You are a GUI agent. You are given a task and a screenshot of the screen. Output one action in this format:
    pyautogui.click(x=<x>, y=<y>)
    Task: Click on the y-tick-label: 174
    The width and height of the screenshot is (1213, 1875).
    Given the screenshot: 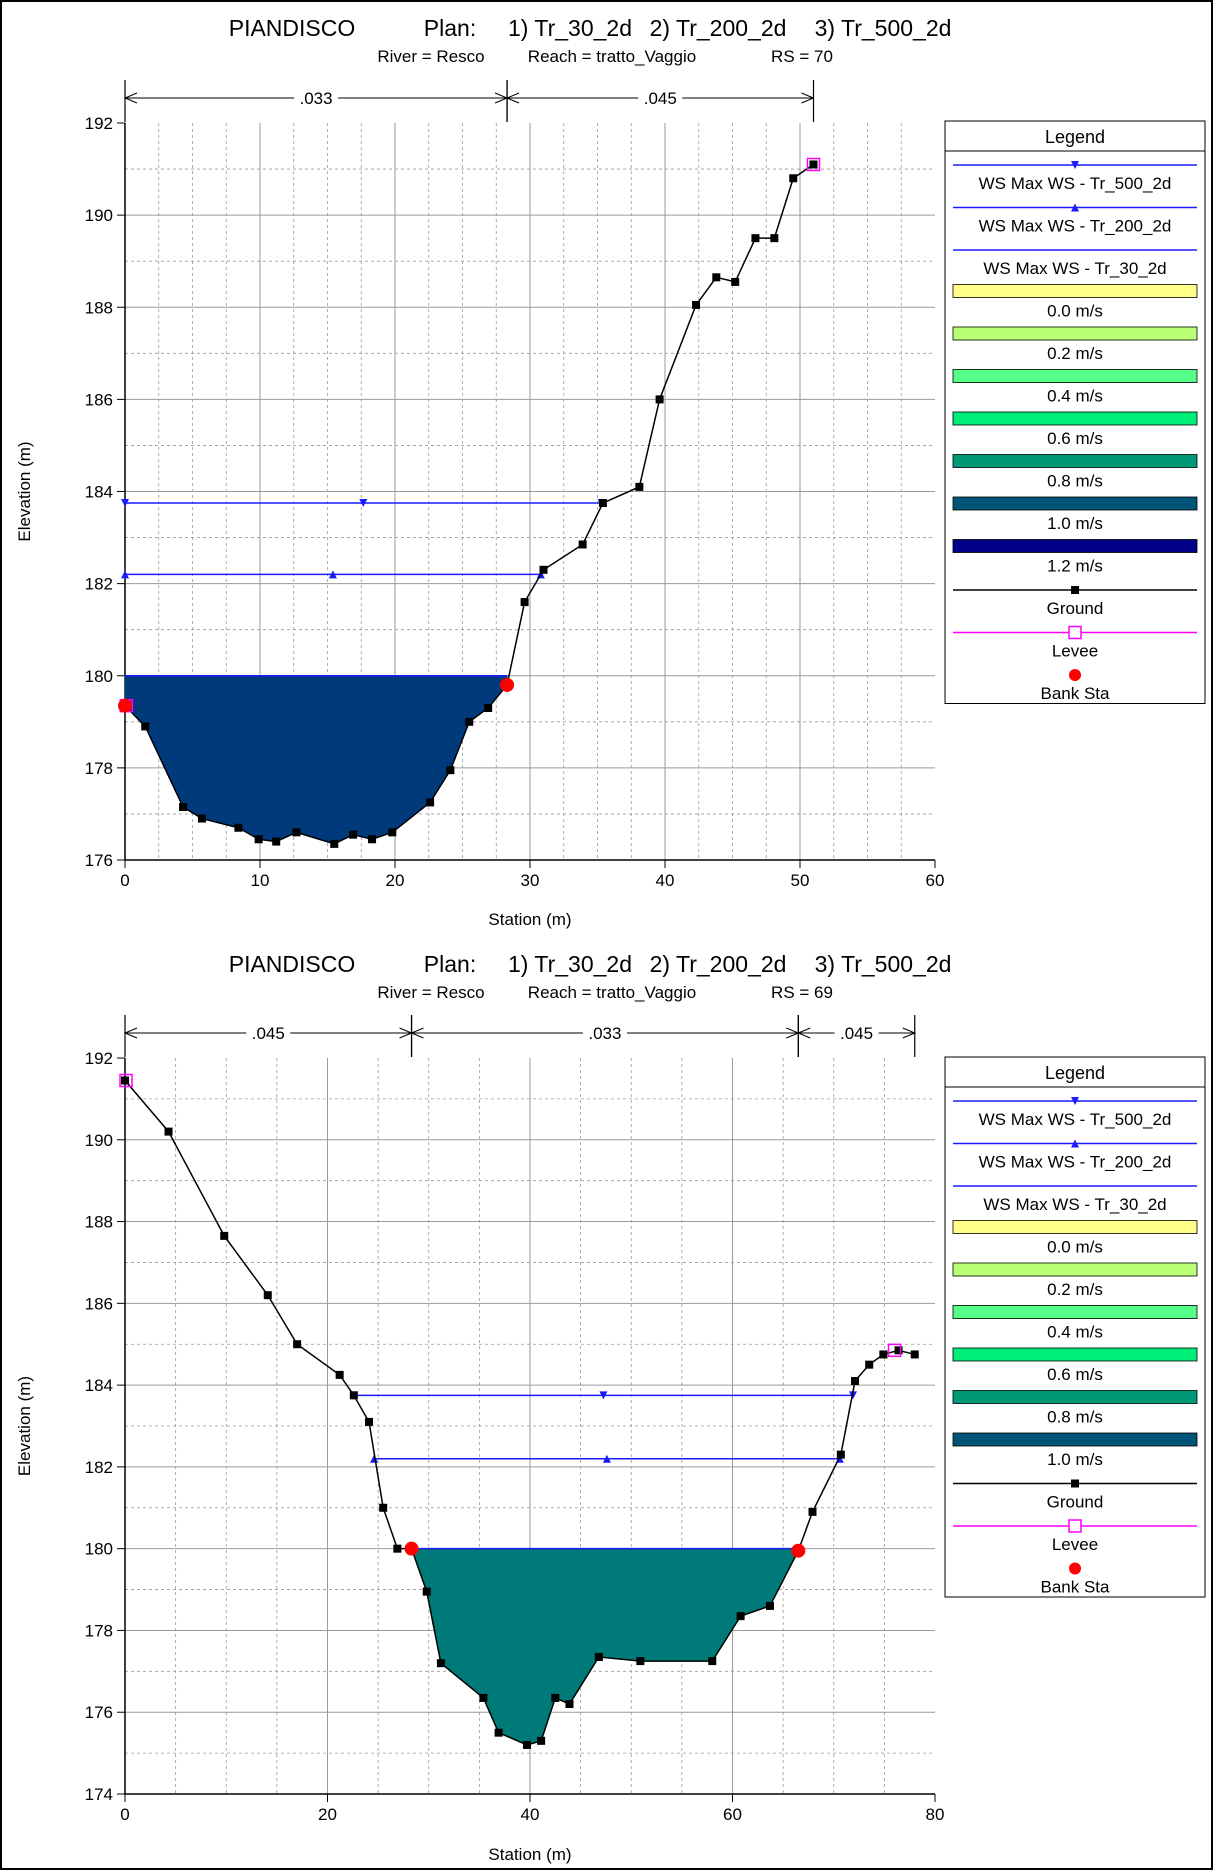 What is the action you would take?
    pyautogui.click(x=99, y=1794)
    